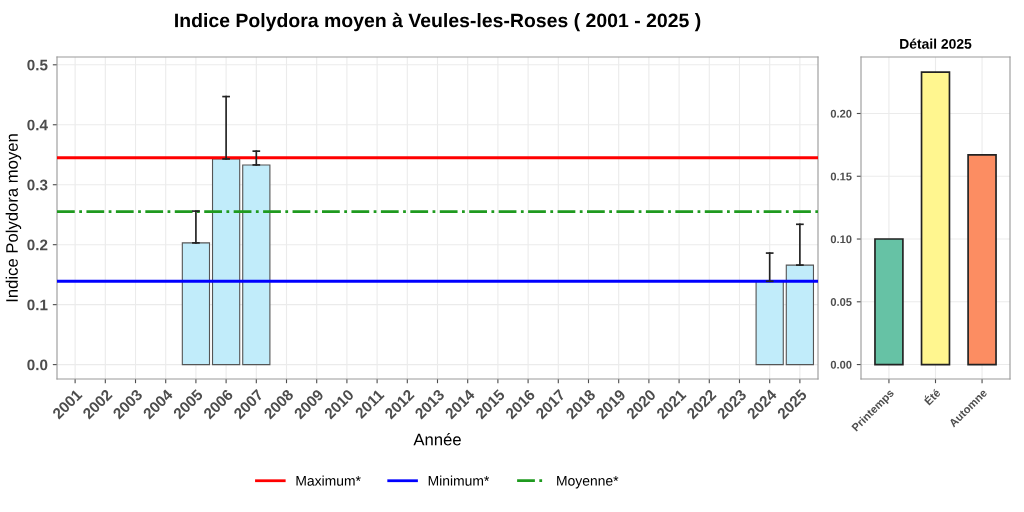  I want to click on legend-label: Moyenne*, so click(588, 482).